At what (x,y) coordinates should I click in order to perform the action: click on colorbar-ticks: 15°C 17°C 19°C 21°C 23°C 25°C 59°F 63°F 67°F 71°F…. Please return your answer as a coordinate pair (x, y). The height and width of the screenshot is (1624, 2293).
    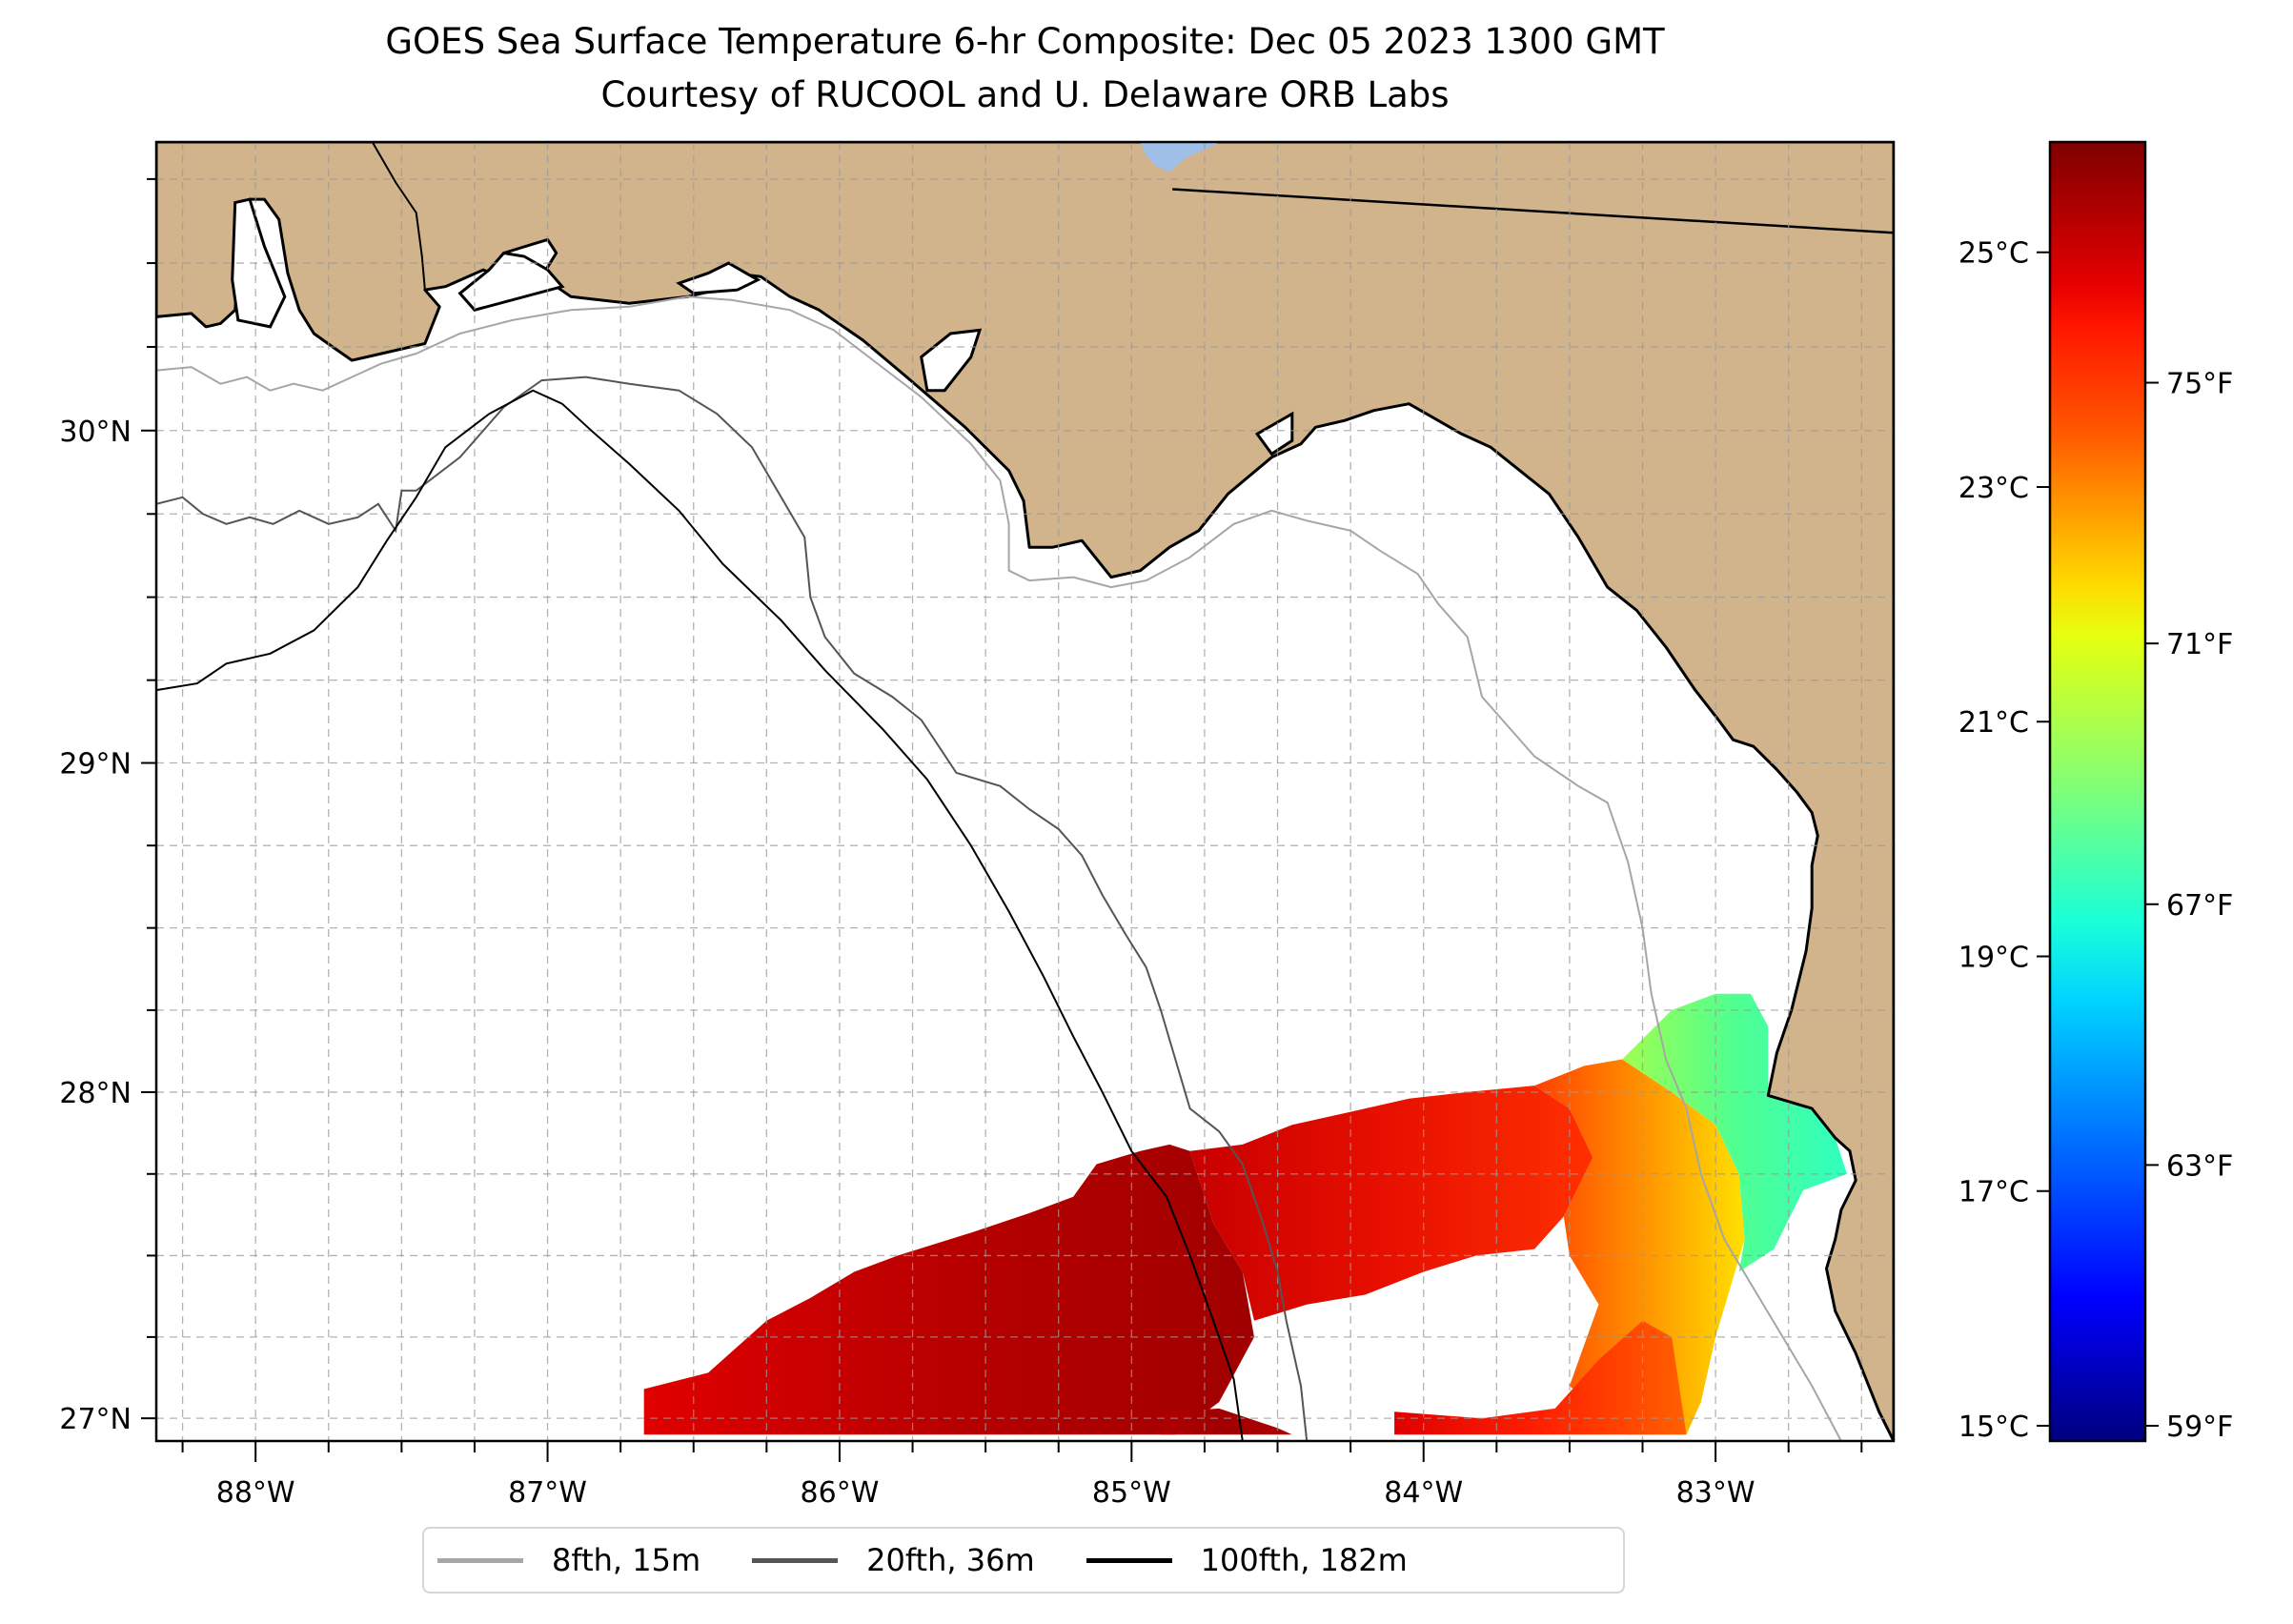
    Looking at the image, I should click on (2096, 840).